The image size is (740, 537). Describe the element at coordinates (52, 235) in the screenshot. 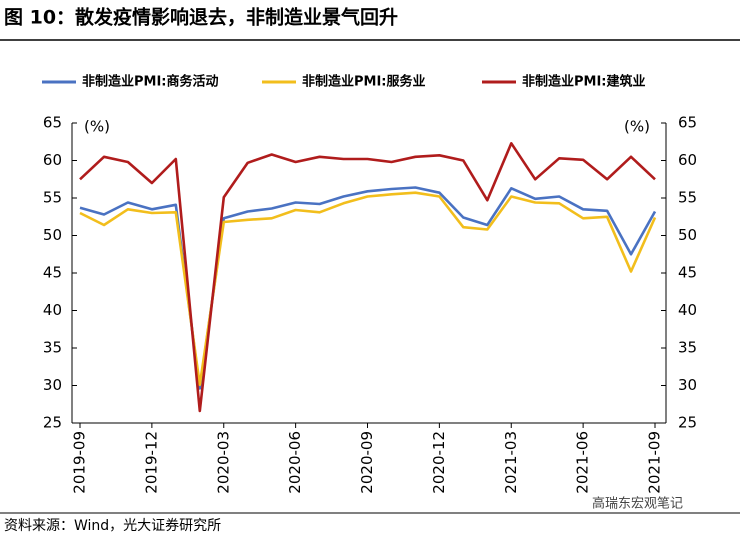

I see `y-tick-label: 50` at that location.